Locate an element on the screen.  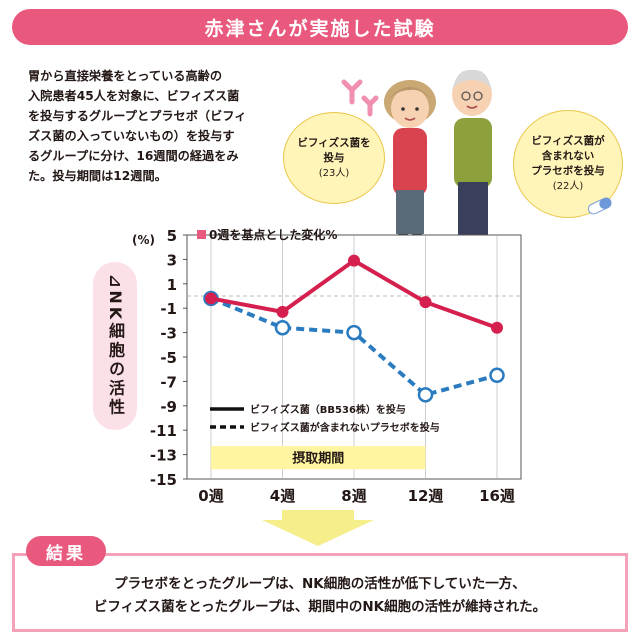
intake-period-band is located at coordinates (318, 458).